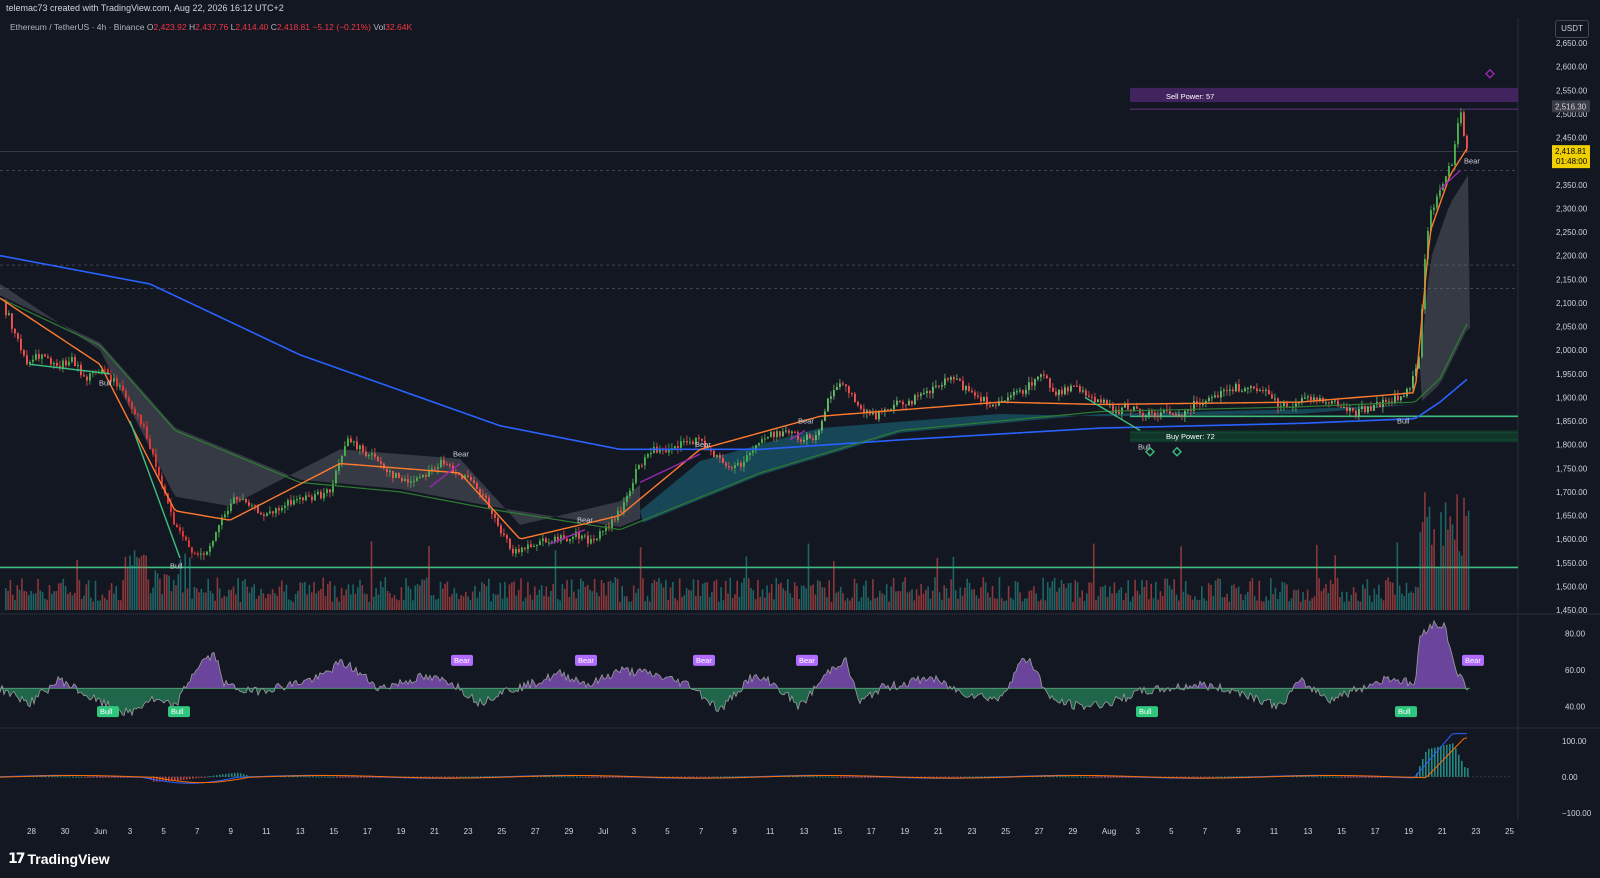  Describe the element at coordinates (1572, 67) in the screenshot. I see `price-tick-label: 2,600.00` at that location.